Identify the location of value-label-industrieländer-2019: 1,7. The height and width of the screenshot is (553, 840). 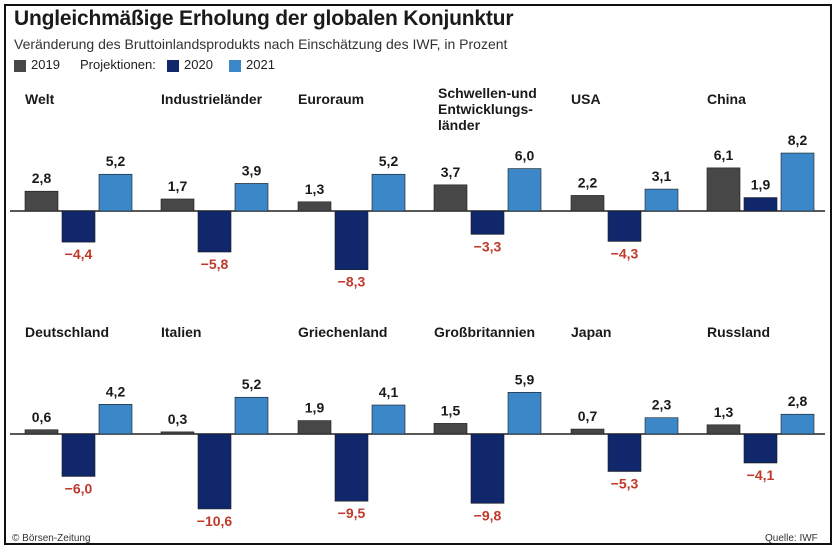
(178, 186).